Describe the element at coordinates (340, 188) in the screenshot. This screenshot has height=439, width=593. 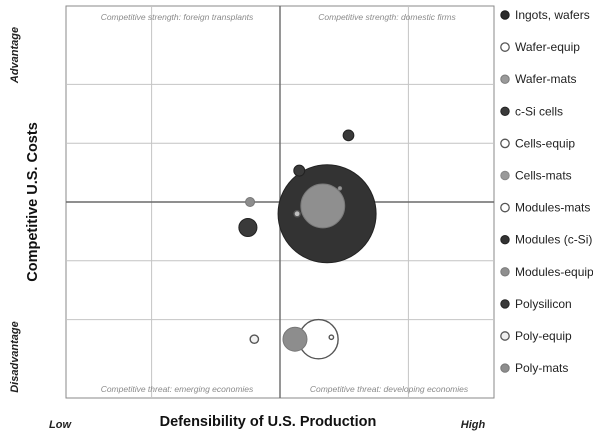
I see `bubble-cells-mats` at that location.